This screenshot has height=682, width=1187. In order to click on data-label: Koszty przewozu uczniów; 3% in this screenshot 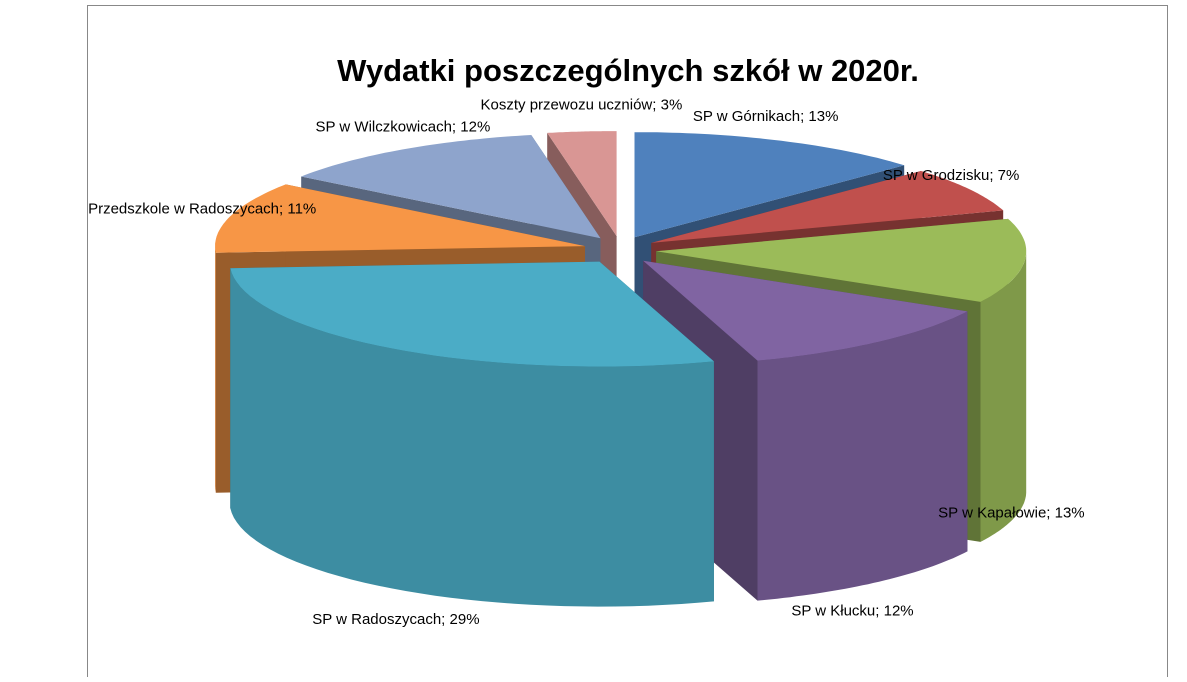, I will do `click(582, 105)`.